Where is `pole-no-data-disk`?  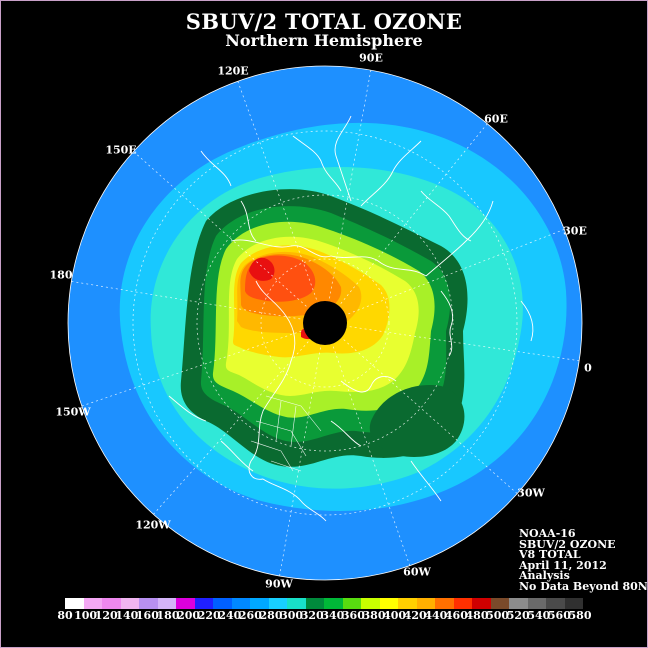 pole-no-data-disk is located at coordinates (325, 323).